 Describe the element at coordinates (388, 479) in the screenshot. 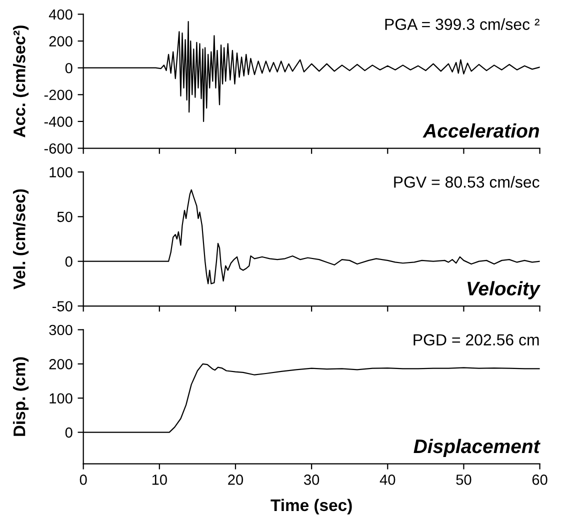

I see `x-tick-label: 40` at that location.